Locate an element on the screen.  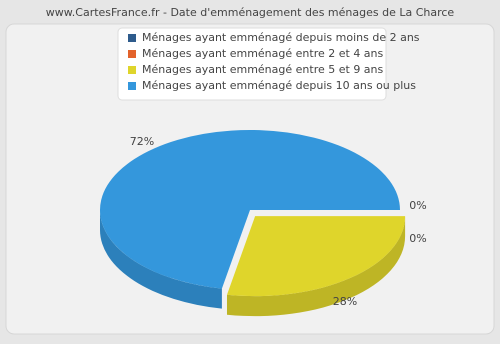
data-label: 72% is located at coordinates (142, 141).